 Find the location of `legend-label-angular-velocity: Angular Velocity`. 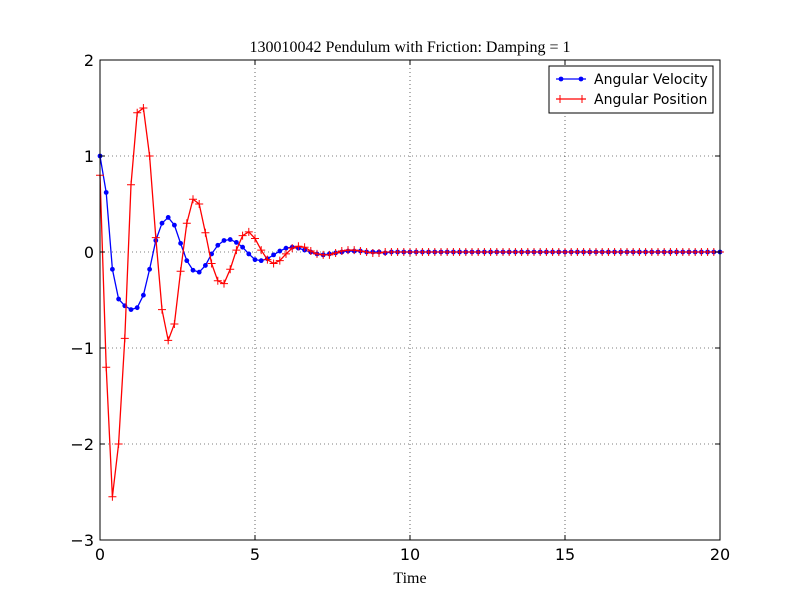

legend-label-angular-velocity: Angular Velocity is located at coordinates (651, 80).